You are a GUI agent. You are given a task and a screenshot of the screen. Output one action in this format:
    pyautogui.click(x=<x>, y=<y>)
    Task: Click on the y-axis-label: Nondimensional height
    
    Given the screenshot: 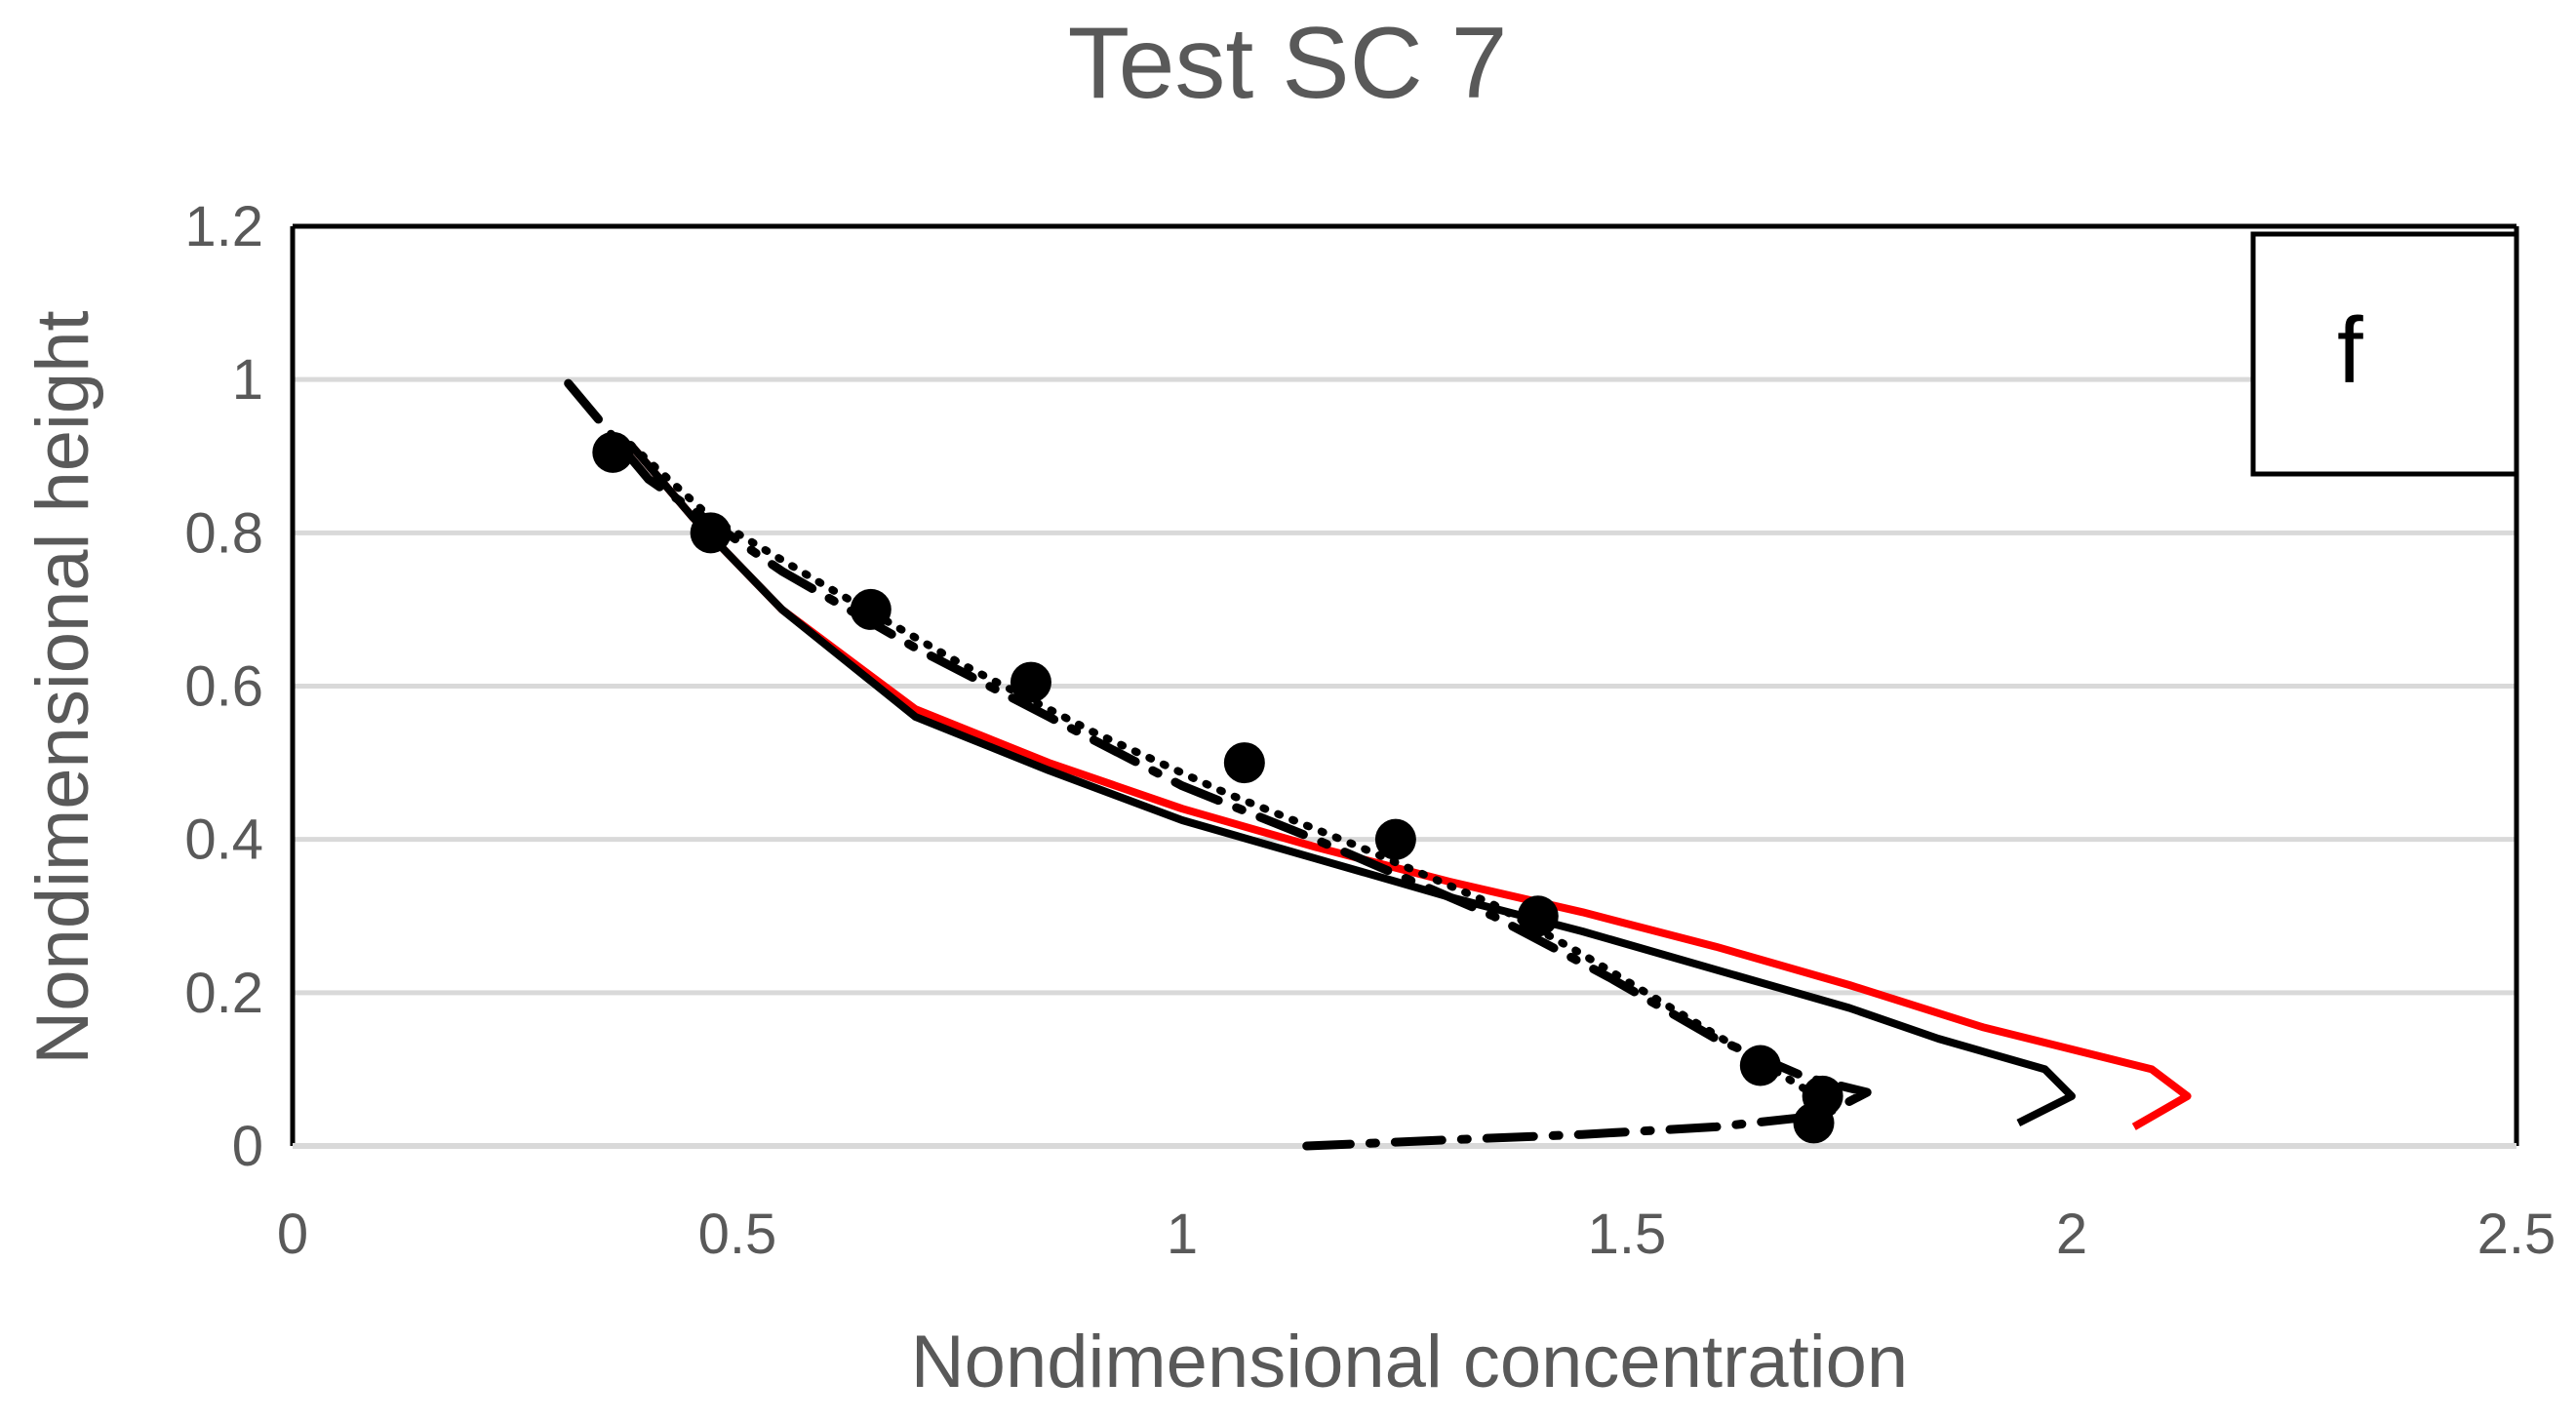 What is the action you would take?
    pyautogui.click(x=62, y=687)
    